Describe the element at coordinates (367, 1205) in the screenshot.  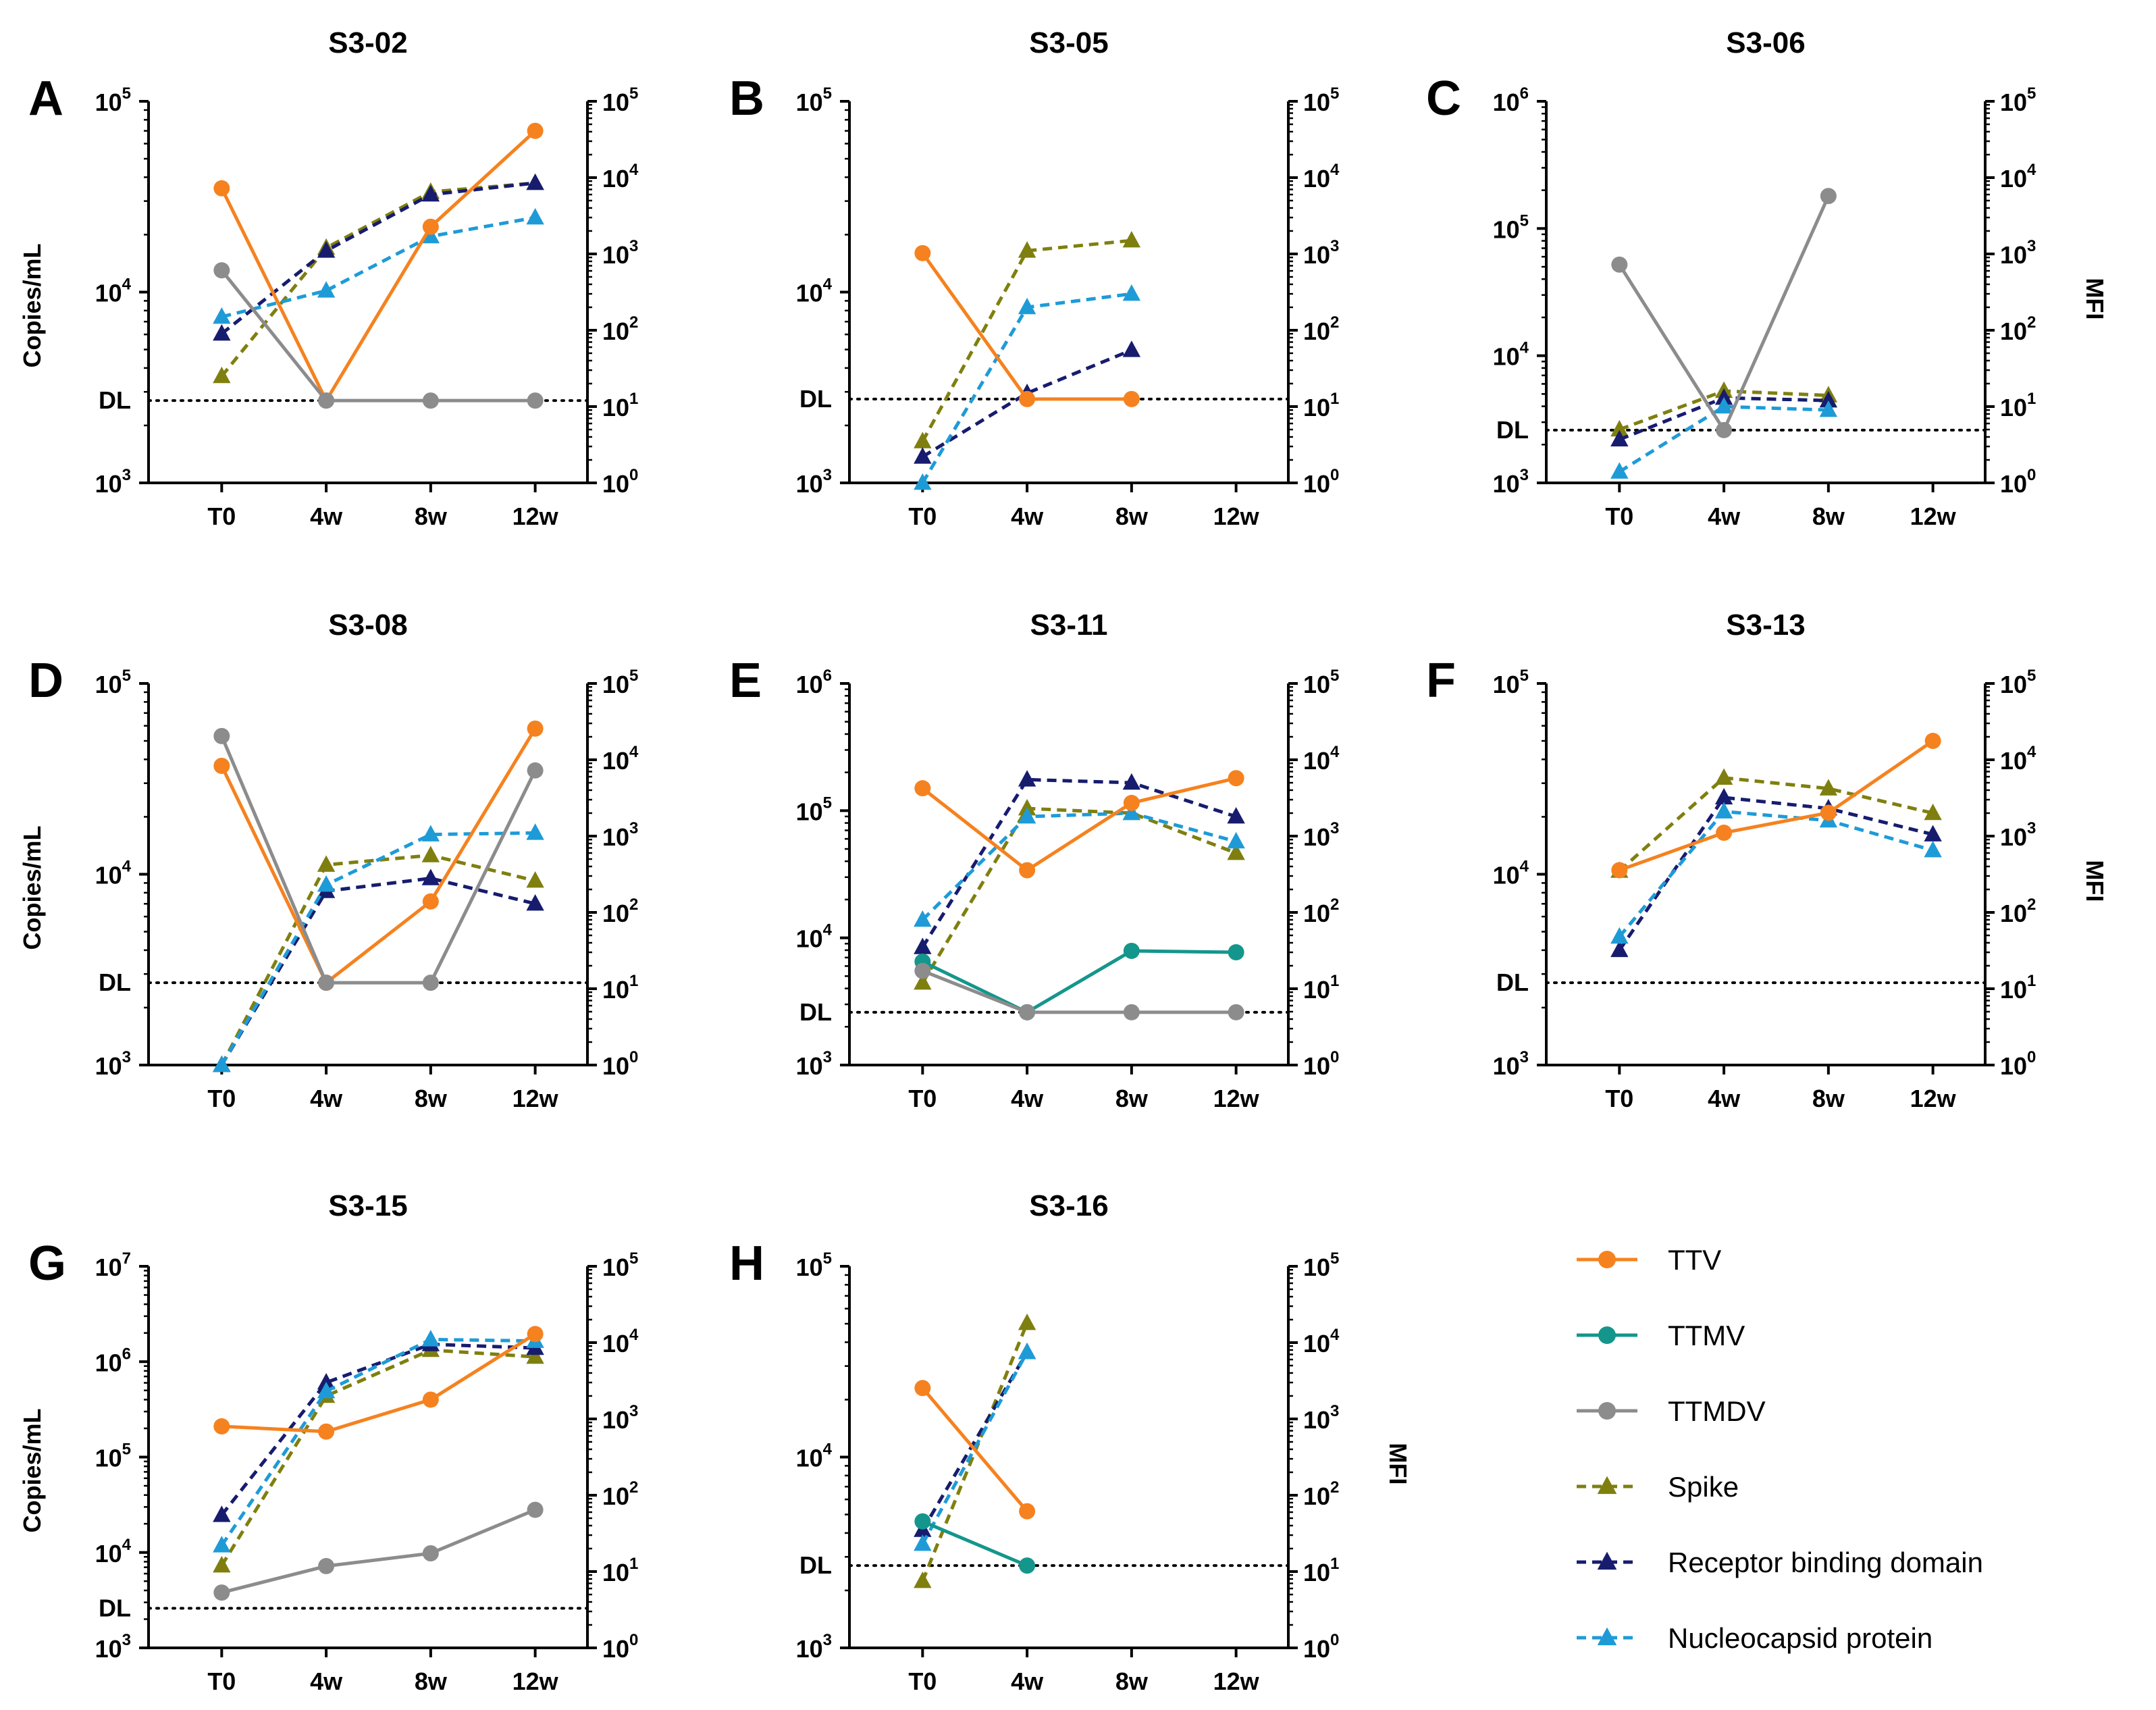
I see `panel-title: S3-15` at that location.